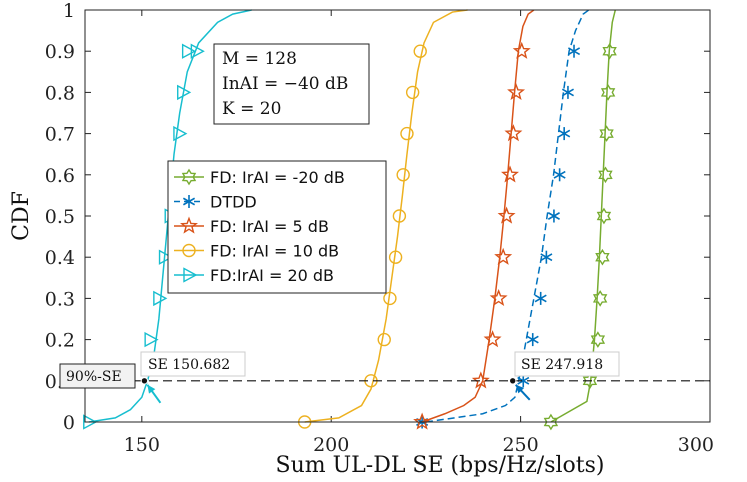 This screenshot has height=482, width=747. What do you see at coordinates (259, 59) in the screenshot?
I see `param-m: M = 128` at bounding box center [259, 59].